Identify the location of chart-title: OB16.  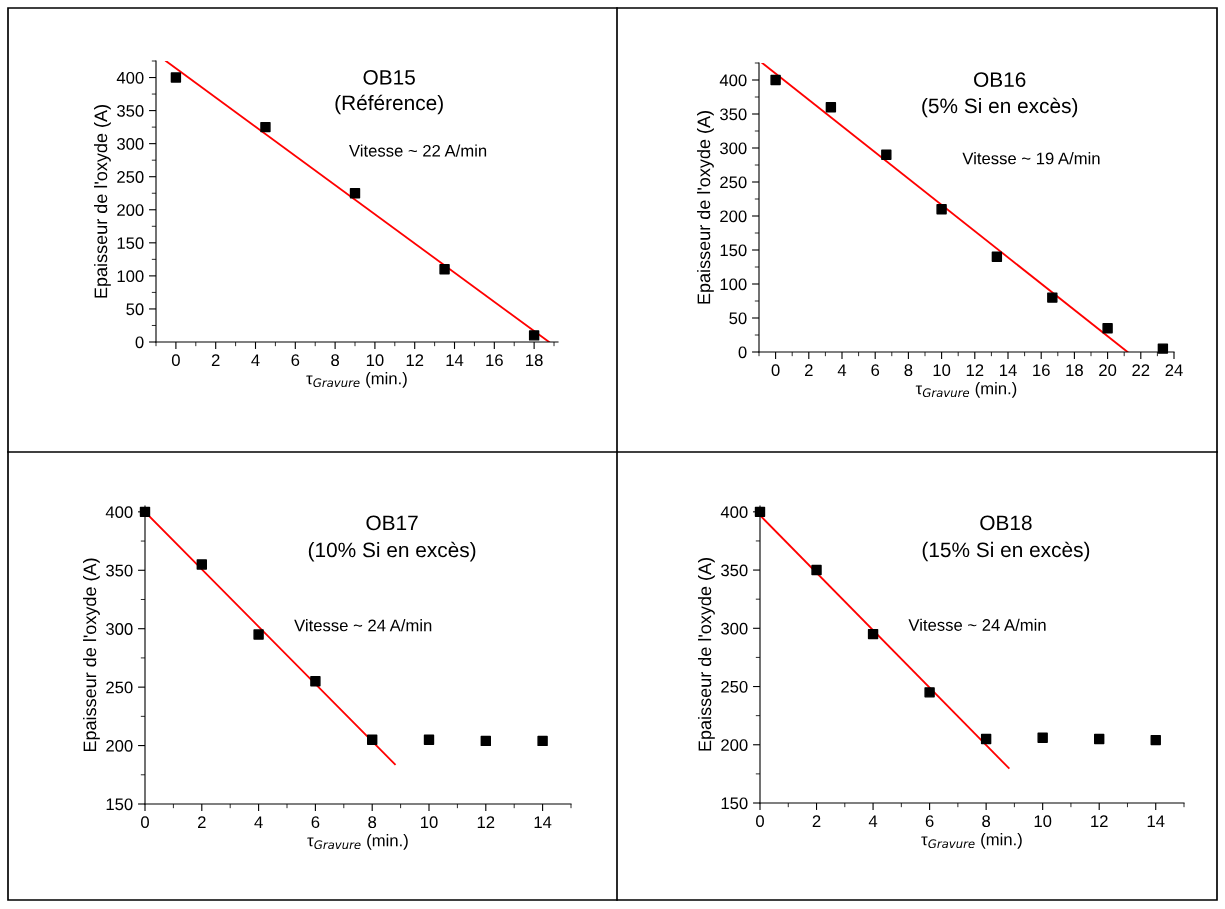
(1000, 79).